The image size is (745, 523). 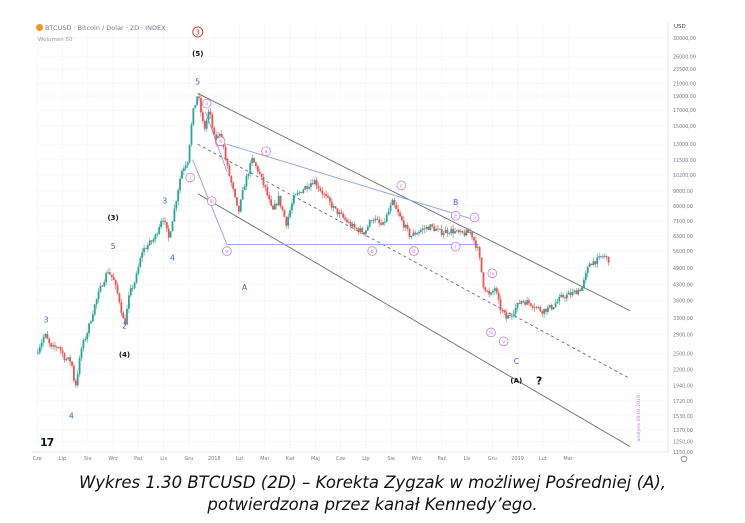 I want to click on y-tick-label: 19000,00, so click(x=684, y=97).